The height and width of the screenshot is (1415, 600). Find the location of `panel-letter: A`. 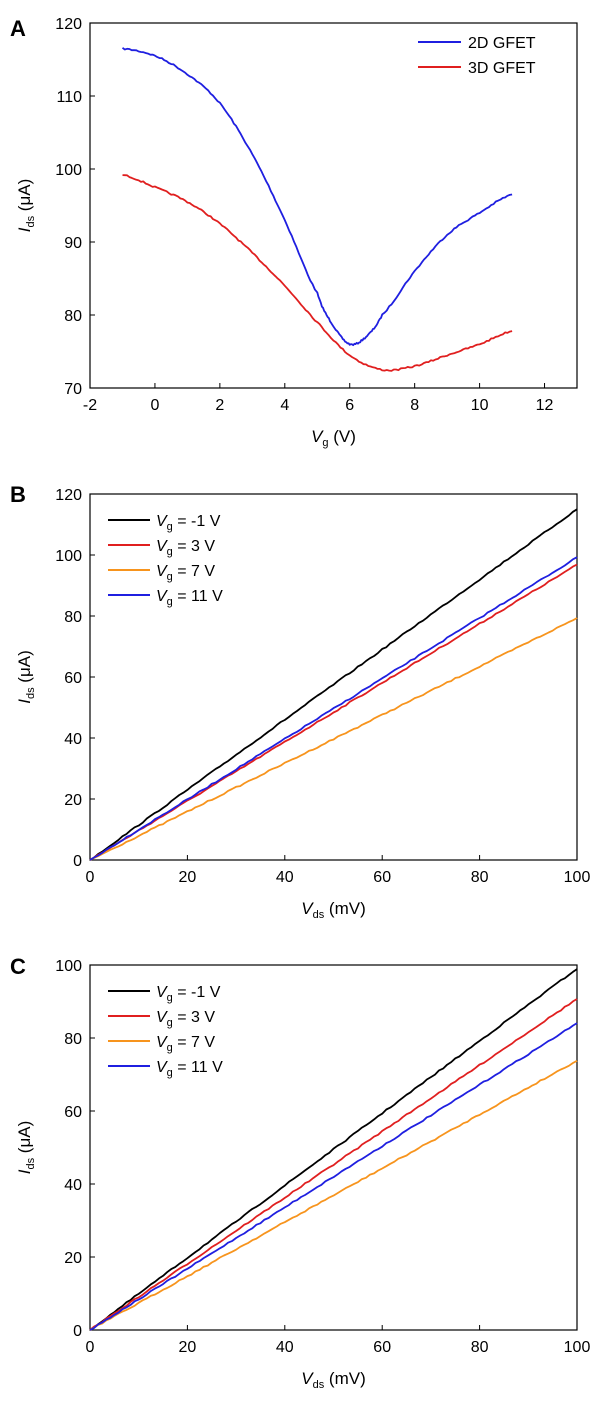

panel-letter: A is located at coordinates (18, 28).